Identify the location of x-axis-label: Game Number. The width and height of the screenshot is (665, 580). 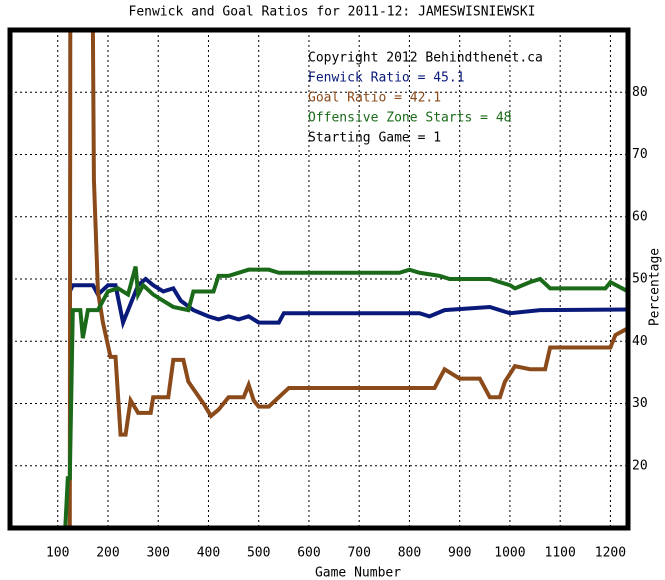
(358, 573).